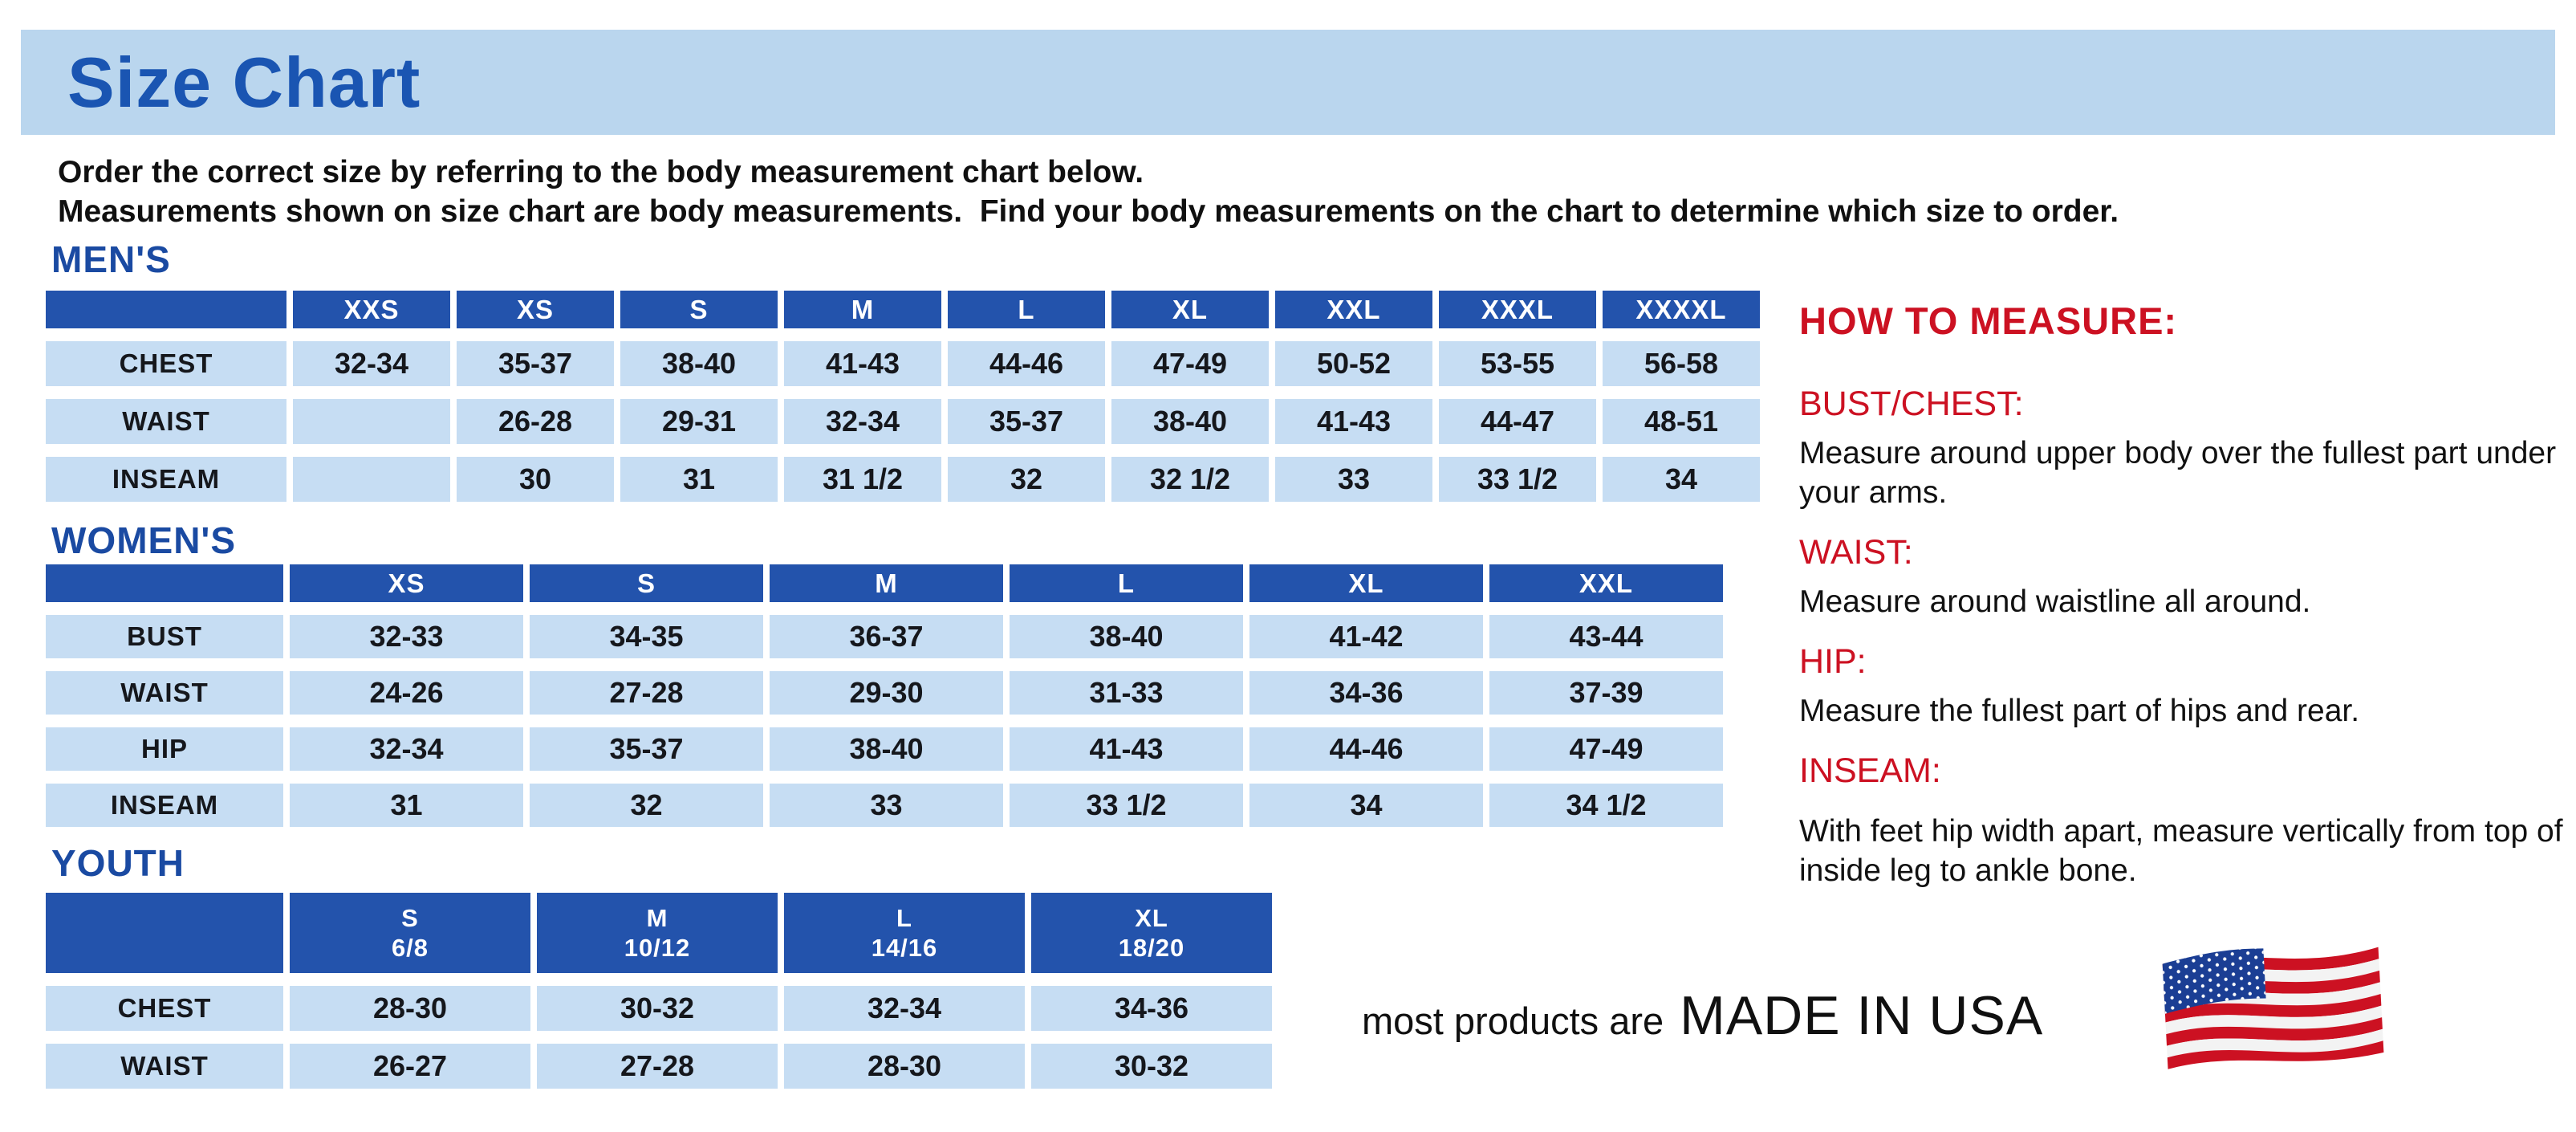 This screenshot has height=1132, width=2576. Describe the element at coordinates (1026, 363) in the screenshot. I see `measurement-value-cell: 44-46` at that location.